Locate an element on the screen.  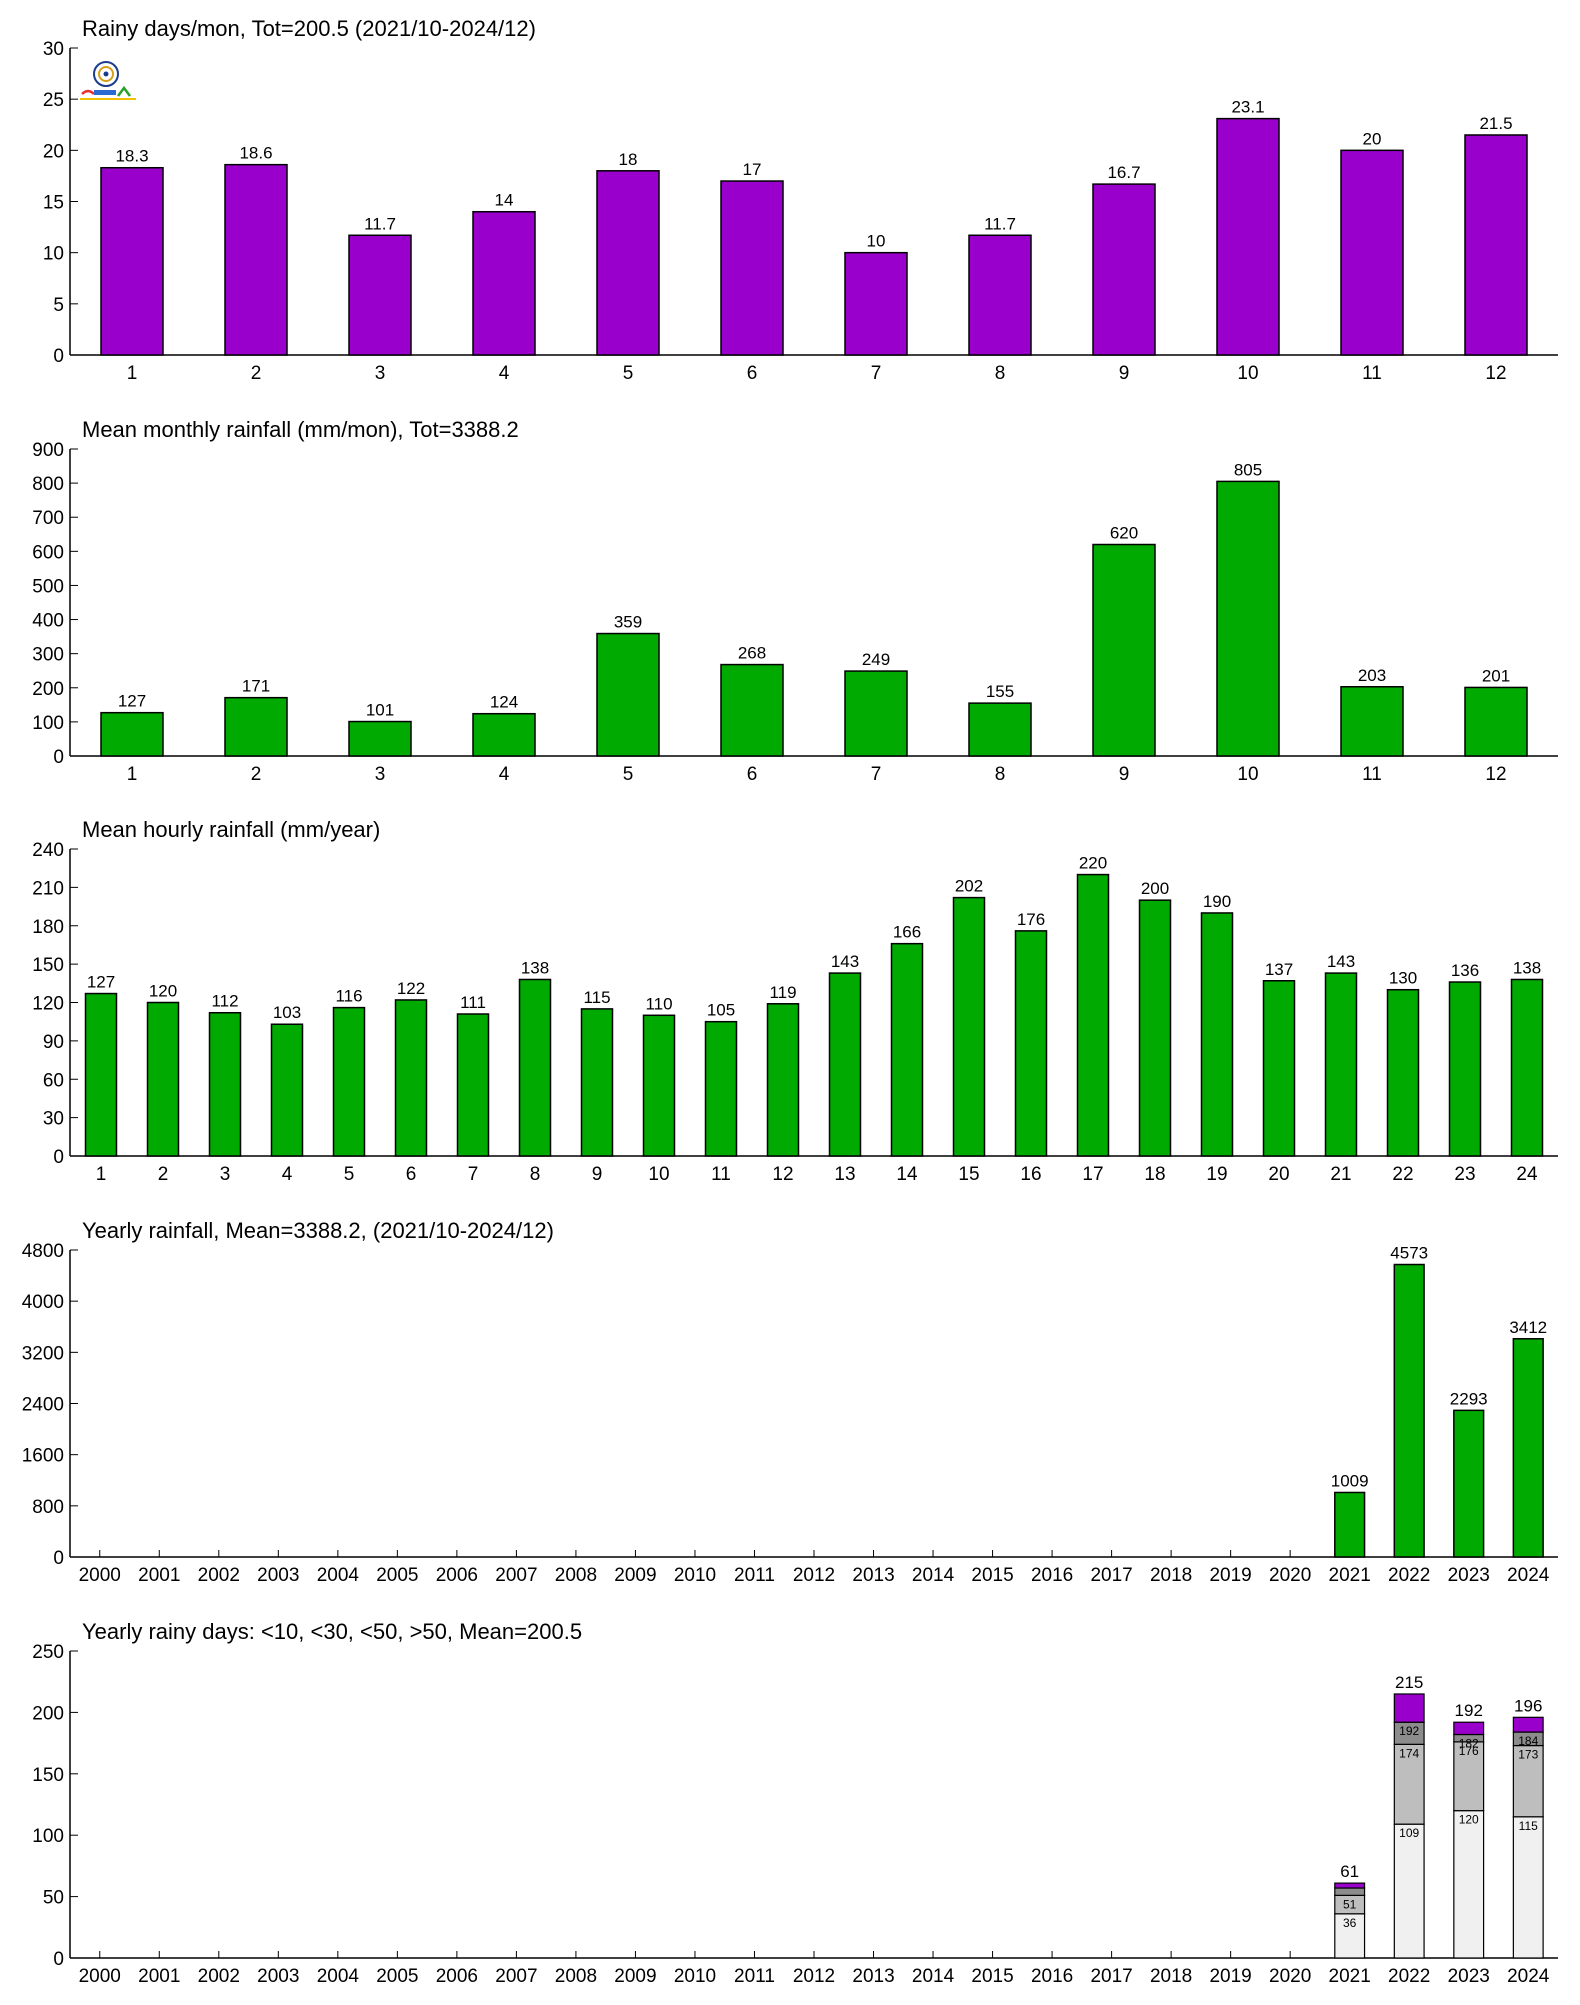
x-tick-label: 16 is located at coordinates (1030, 1174).